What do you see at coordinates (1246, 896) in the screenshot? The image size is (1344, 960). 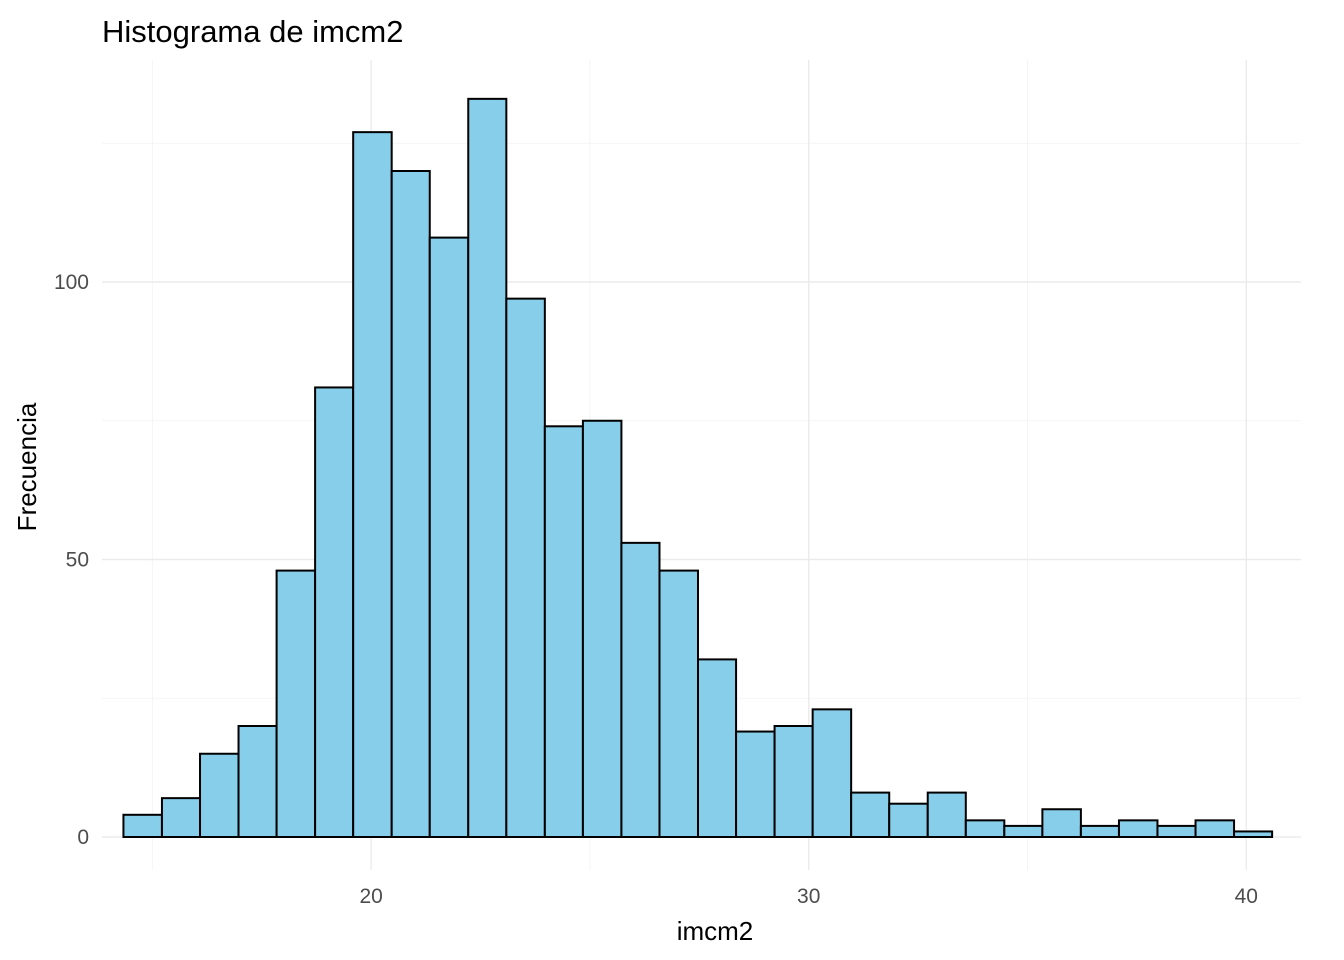 I see `x-tick-label: 40` at bounding box center [1246, 896].